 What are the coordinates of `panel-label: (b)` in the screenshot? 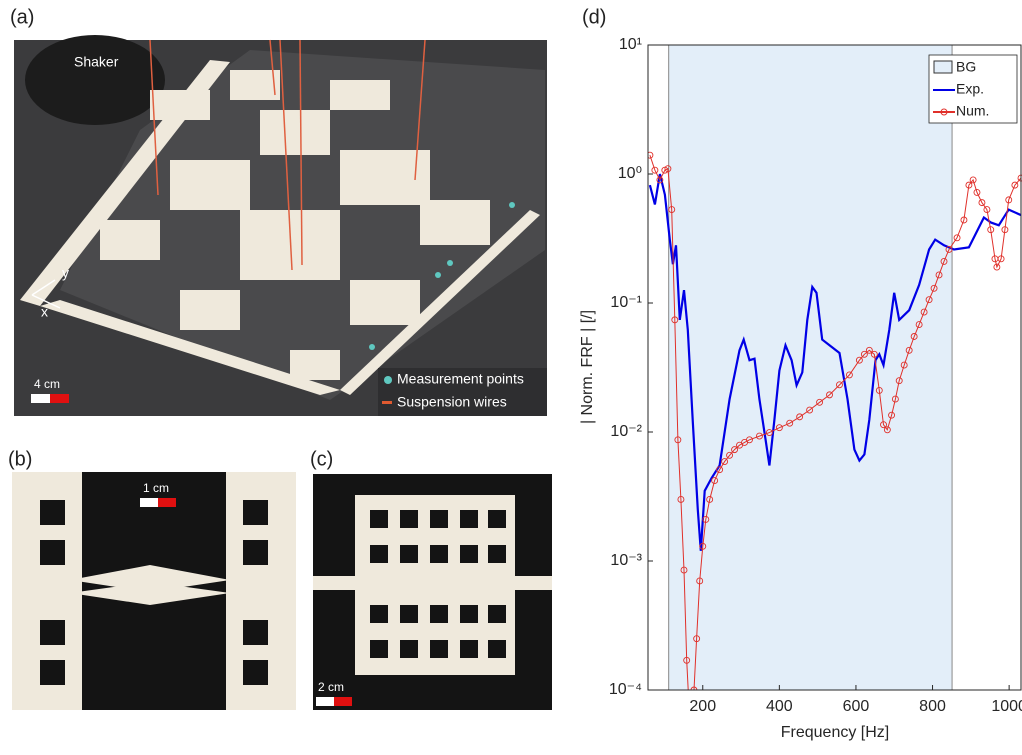 It's located at (20, 459).